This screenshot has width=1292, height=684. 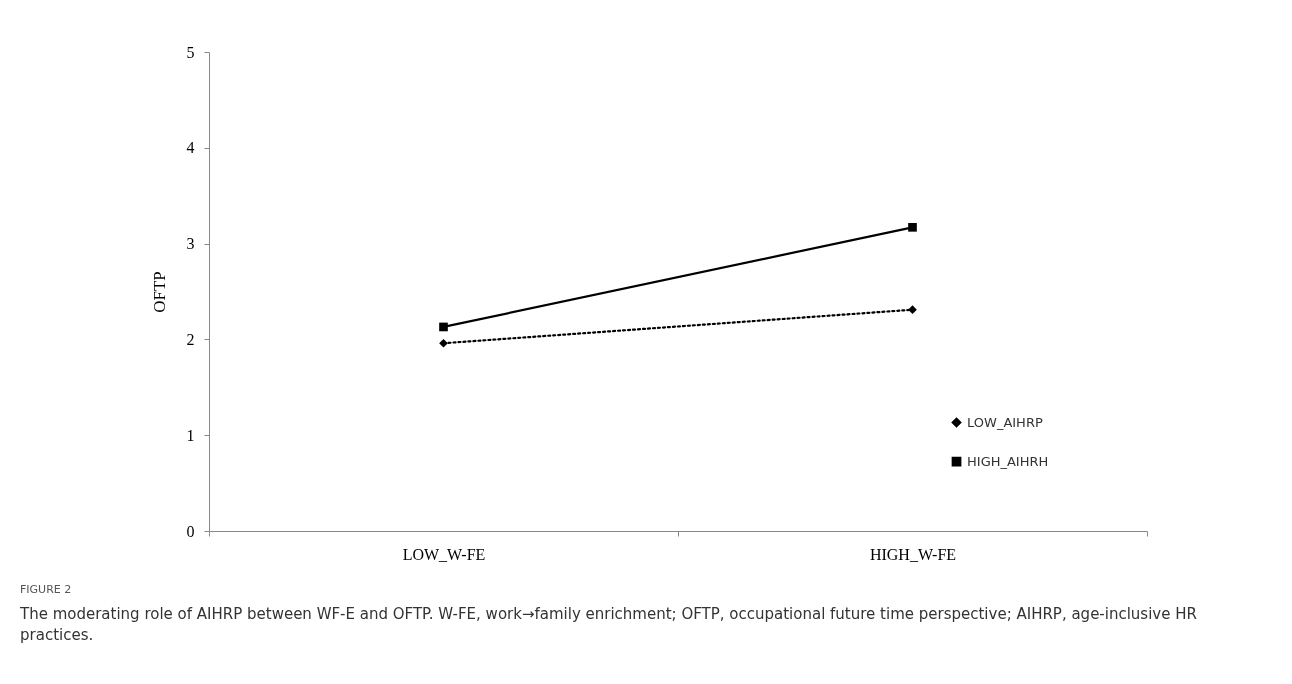 I want to click on legend-label: HIGH_AIHRH, so click(x=1008, y=461).